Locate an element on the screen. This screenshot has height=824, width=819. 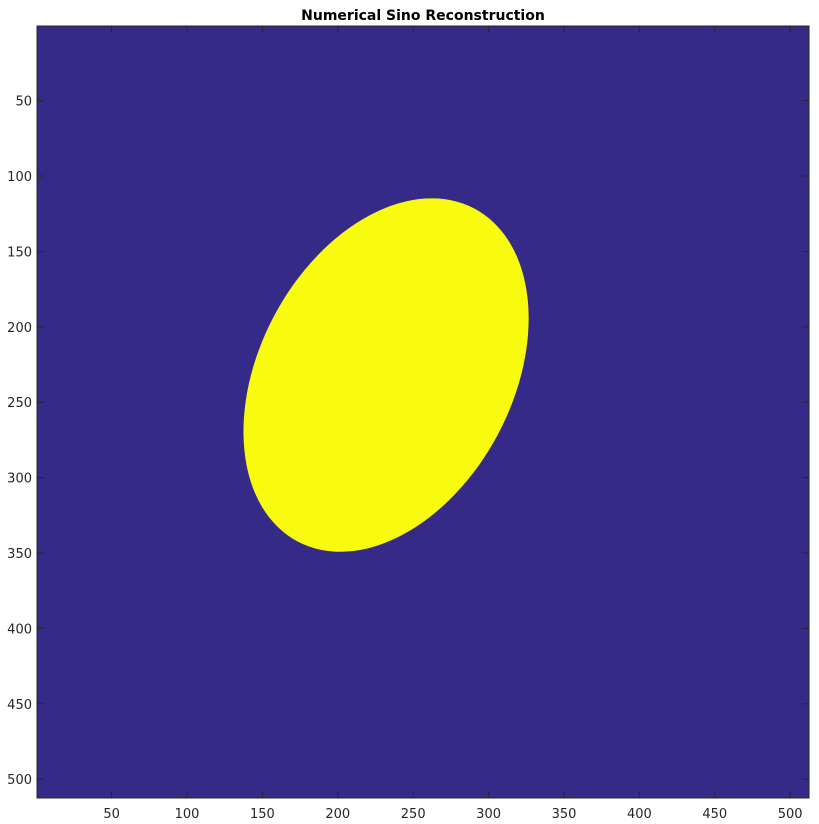
y-tick-label-500: 500 is located at coordinates (19, 780).